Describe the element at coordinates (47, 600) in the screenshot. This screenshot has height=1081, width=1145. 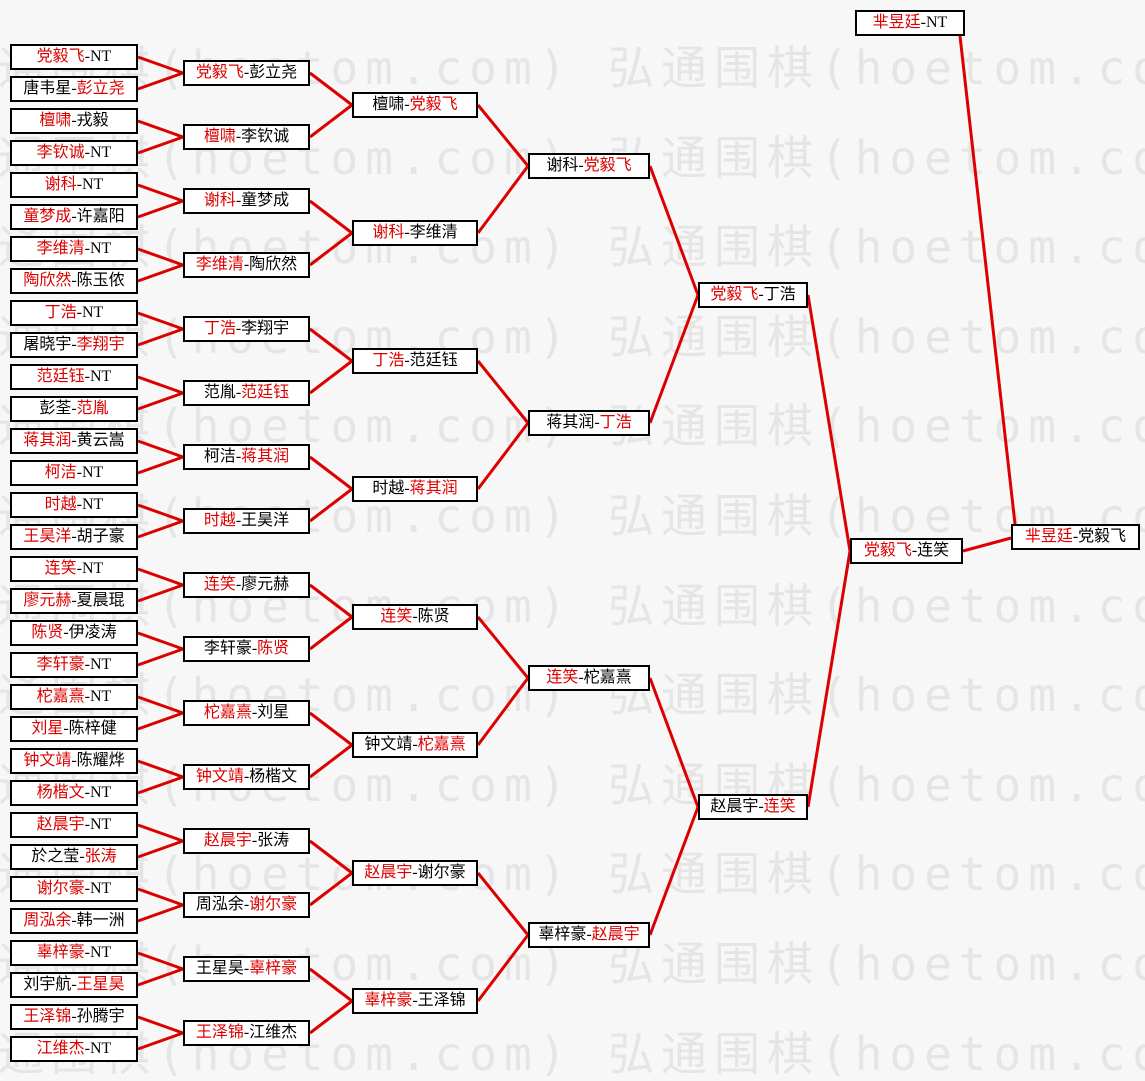
I see `player-name: 廖元赫` at that location.